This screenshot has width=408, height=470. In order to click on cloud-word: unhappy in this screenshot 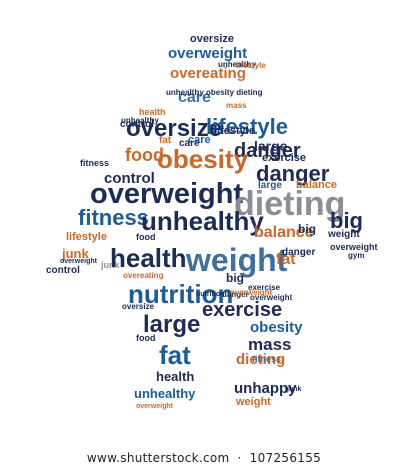, I will do `click(265, 388)`.